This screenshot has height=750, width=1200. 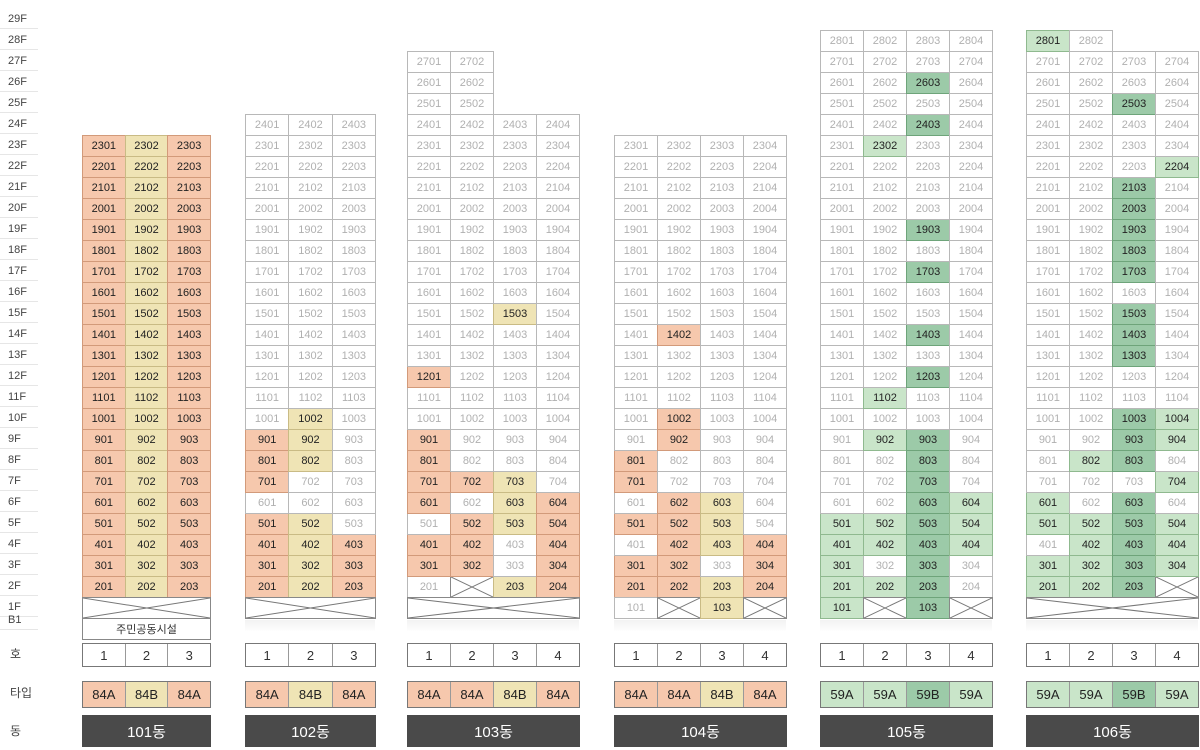 I want to click on unit-cell: 2001, so click(x=1048, y=209).